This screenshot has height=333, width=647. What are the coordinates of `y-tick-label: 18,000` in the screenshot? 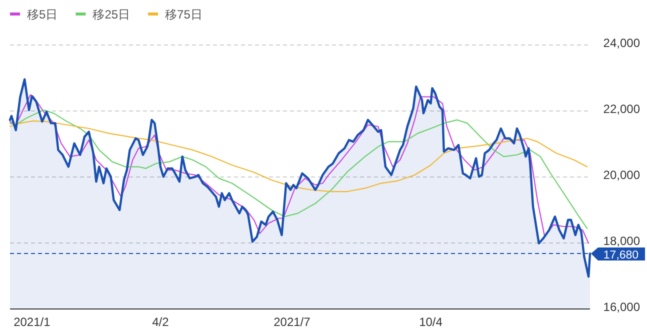 It's located at (621, 241).